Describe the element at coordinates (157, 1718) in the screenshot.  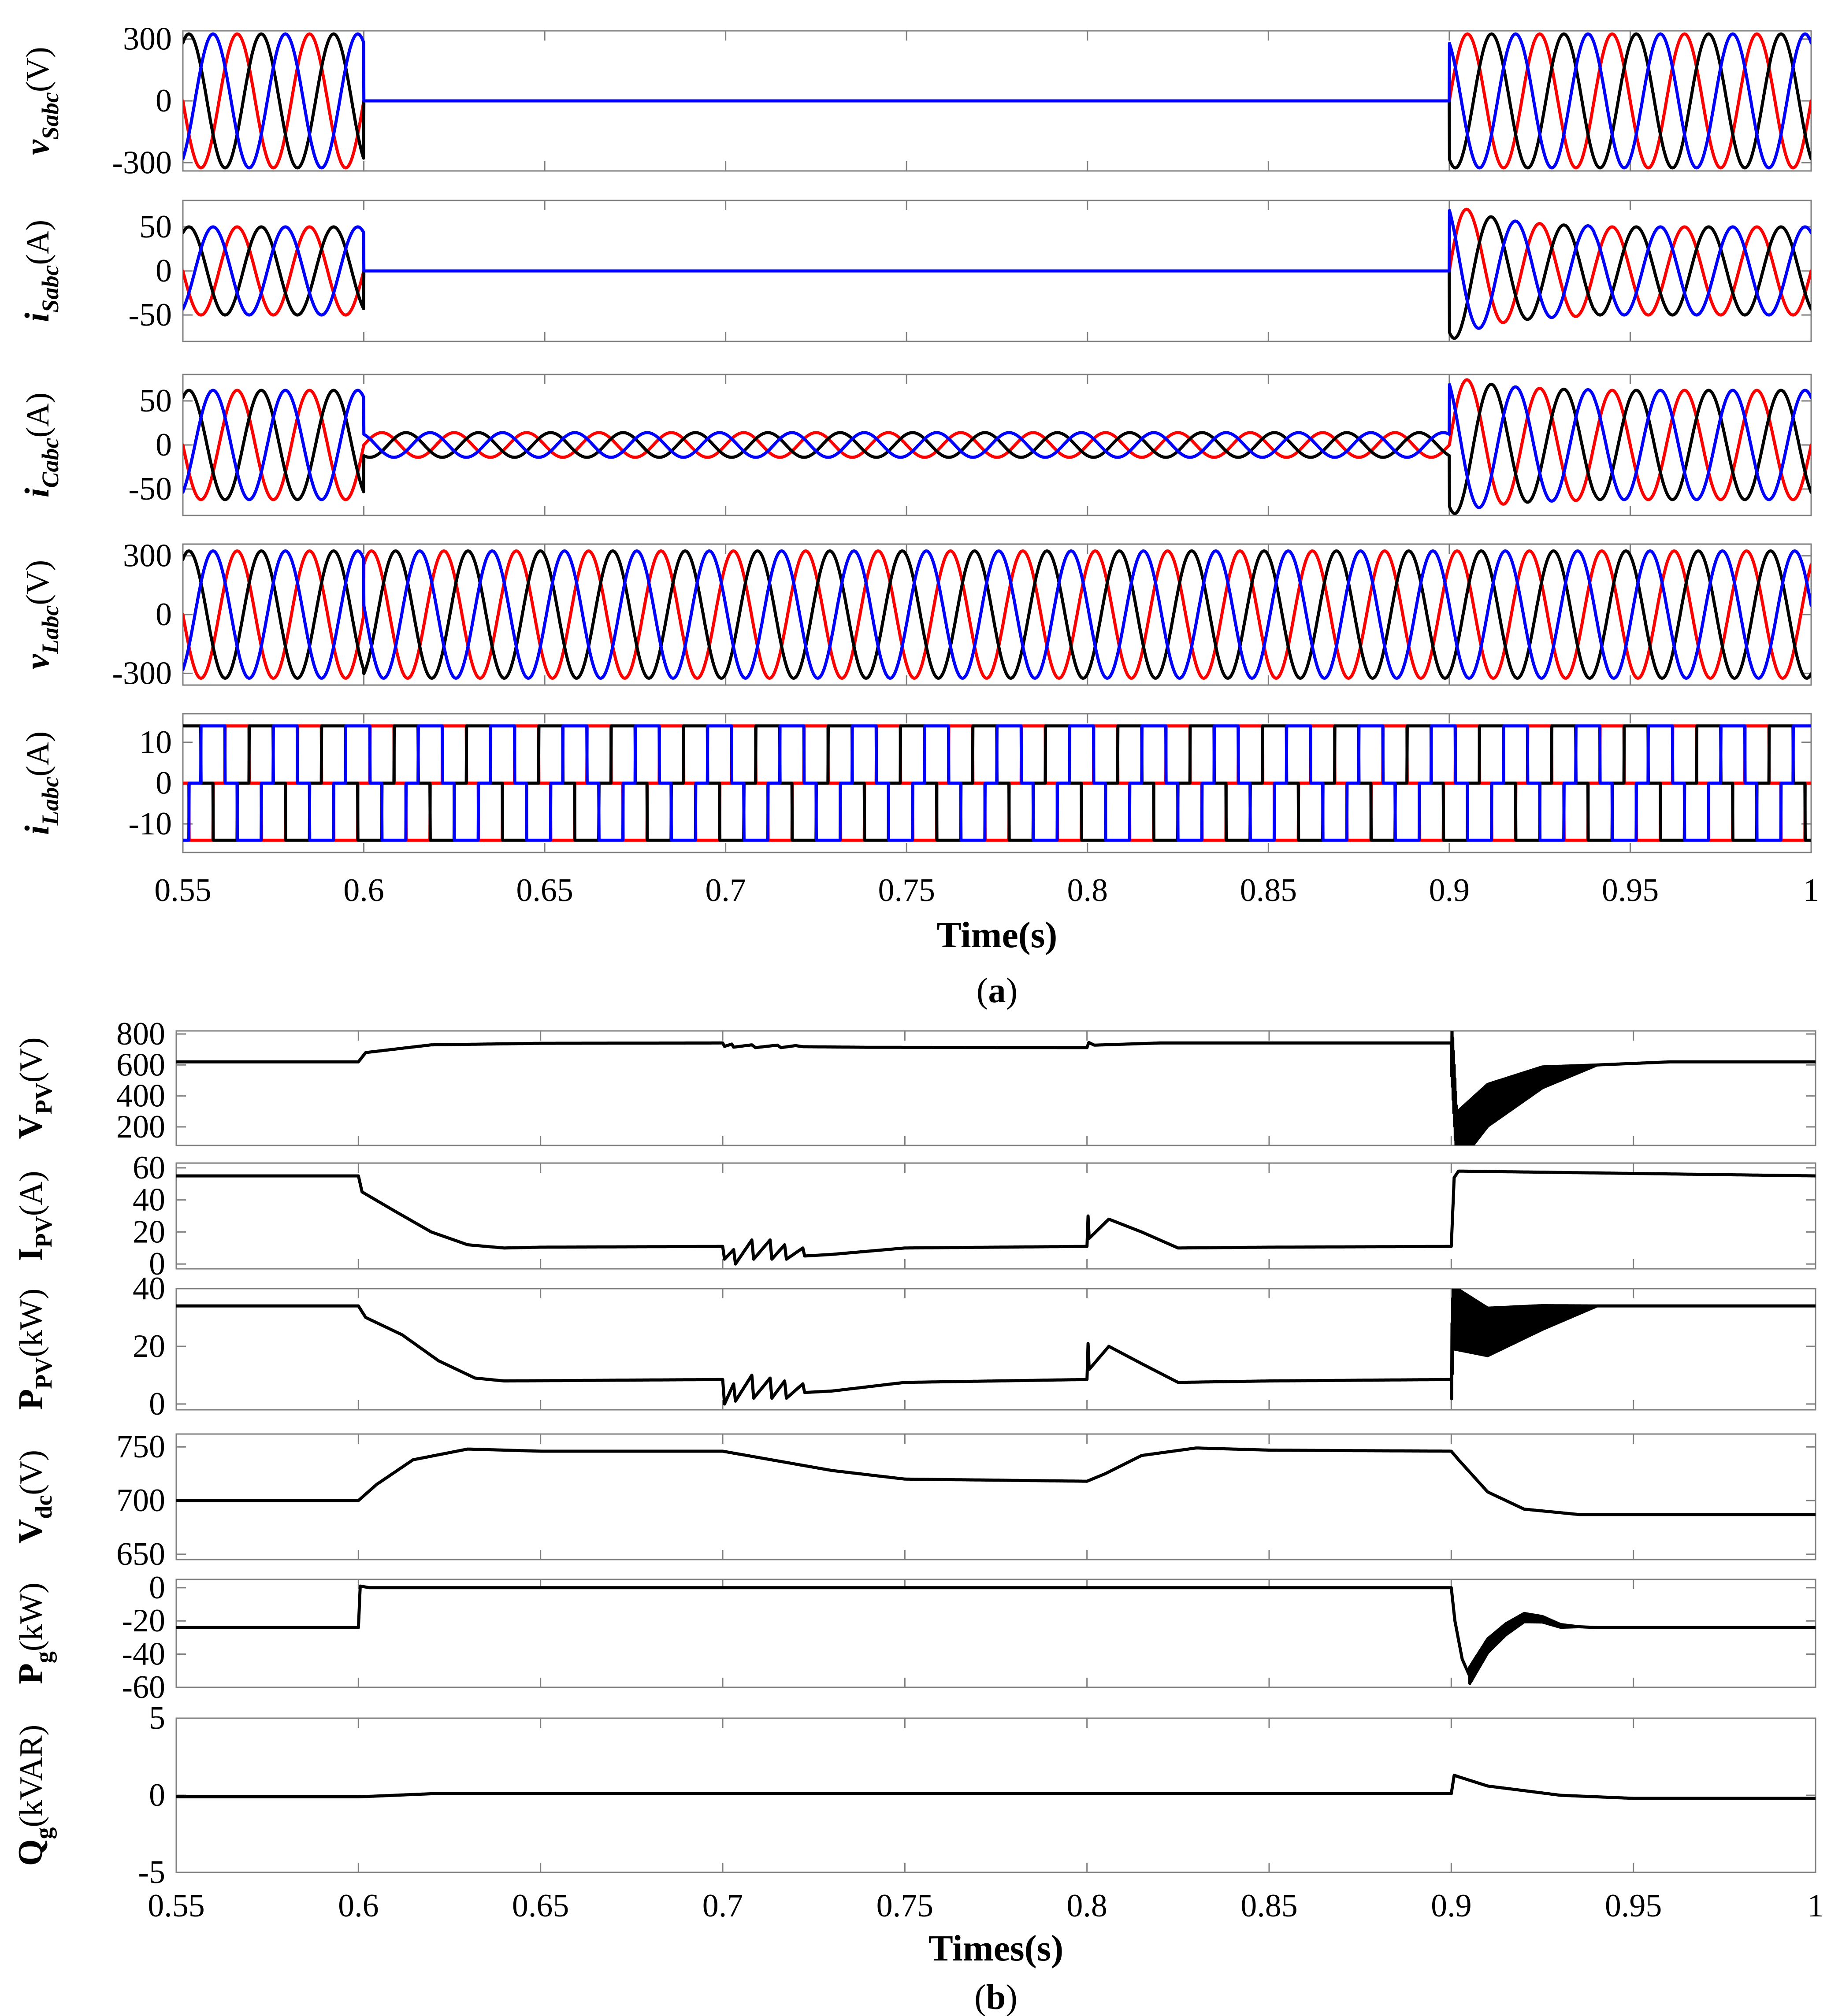
I see `y-tick-label: 5` at that location.